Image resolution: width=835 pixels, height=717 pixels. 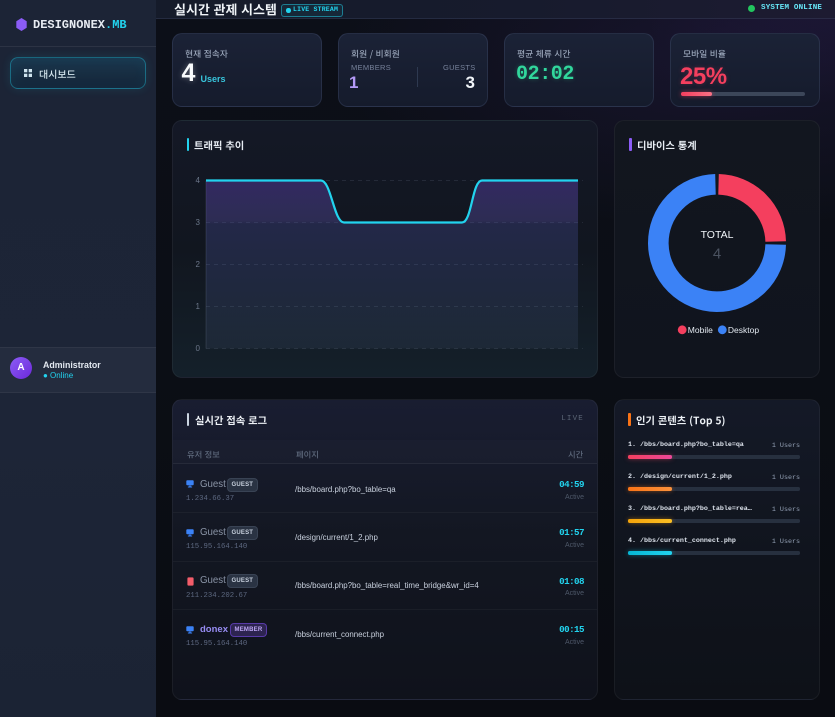 I want to click on svg-text: 3, so click(x=198, y=222).